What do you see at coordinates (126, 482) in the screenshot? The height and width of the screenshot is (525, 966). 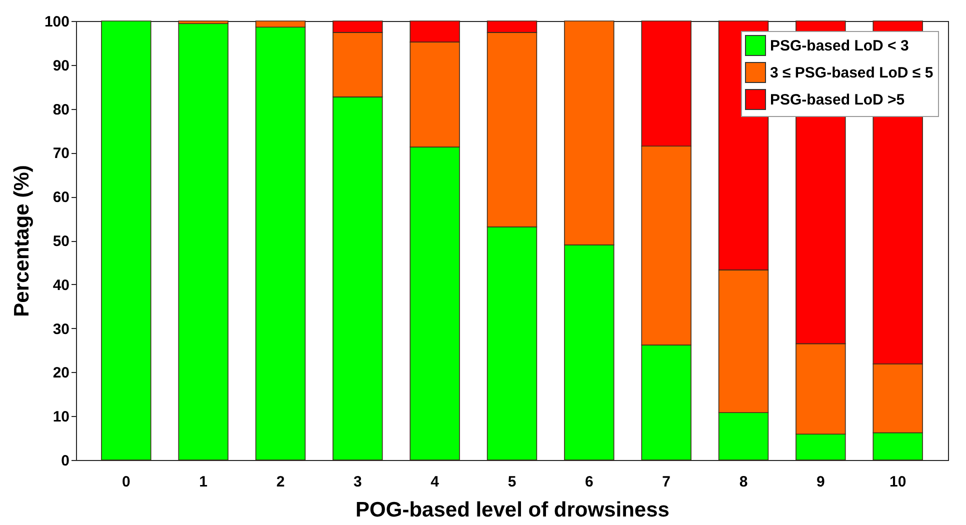 I see `x-tick-label: 0` at bounding box center [126, 482].